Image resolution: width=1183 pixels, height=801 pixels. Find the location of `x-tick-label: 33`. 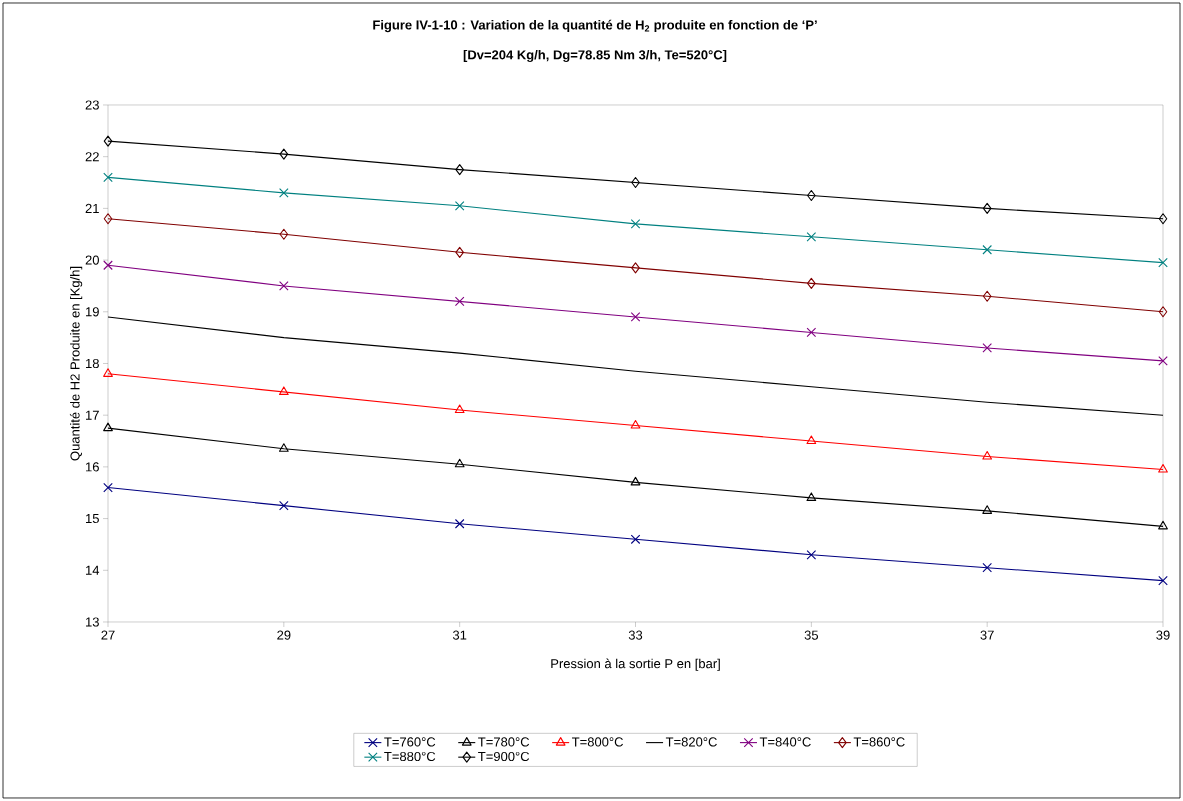

x-tick-label: 33 is located at coordinates (635, 635).